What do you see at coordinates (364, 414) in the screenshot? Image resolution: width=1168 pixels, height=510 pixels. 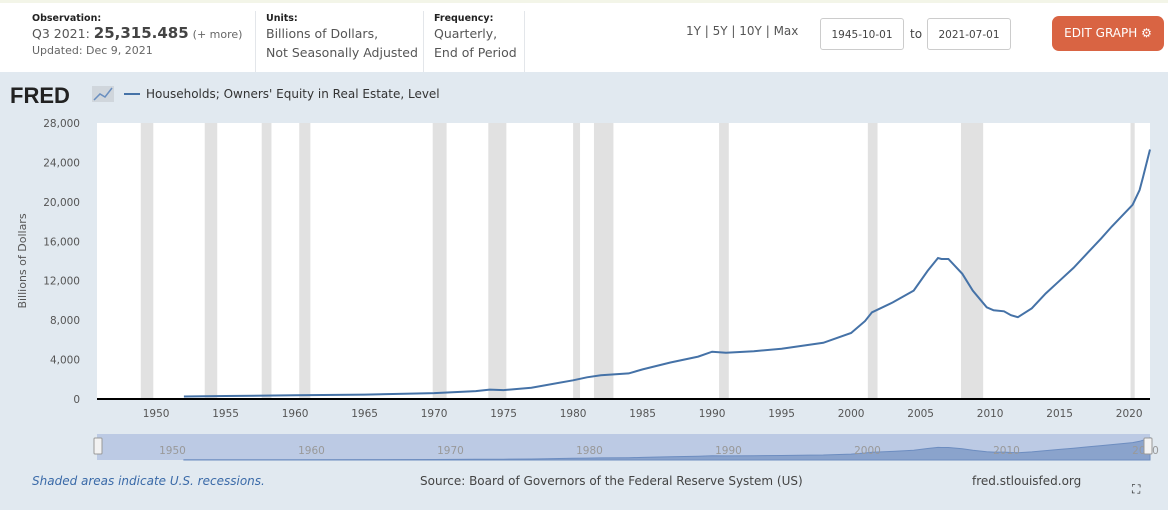 I see `x-tick-label: 1965` at bounding box center [364, 414].